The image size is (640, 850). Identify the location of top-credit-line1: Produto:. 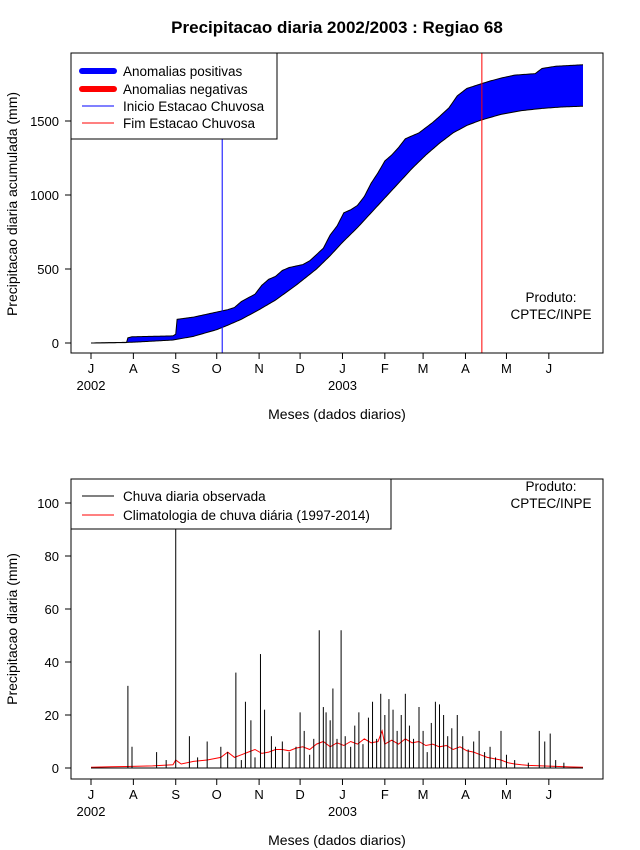
(550, 297).